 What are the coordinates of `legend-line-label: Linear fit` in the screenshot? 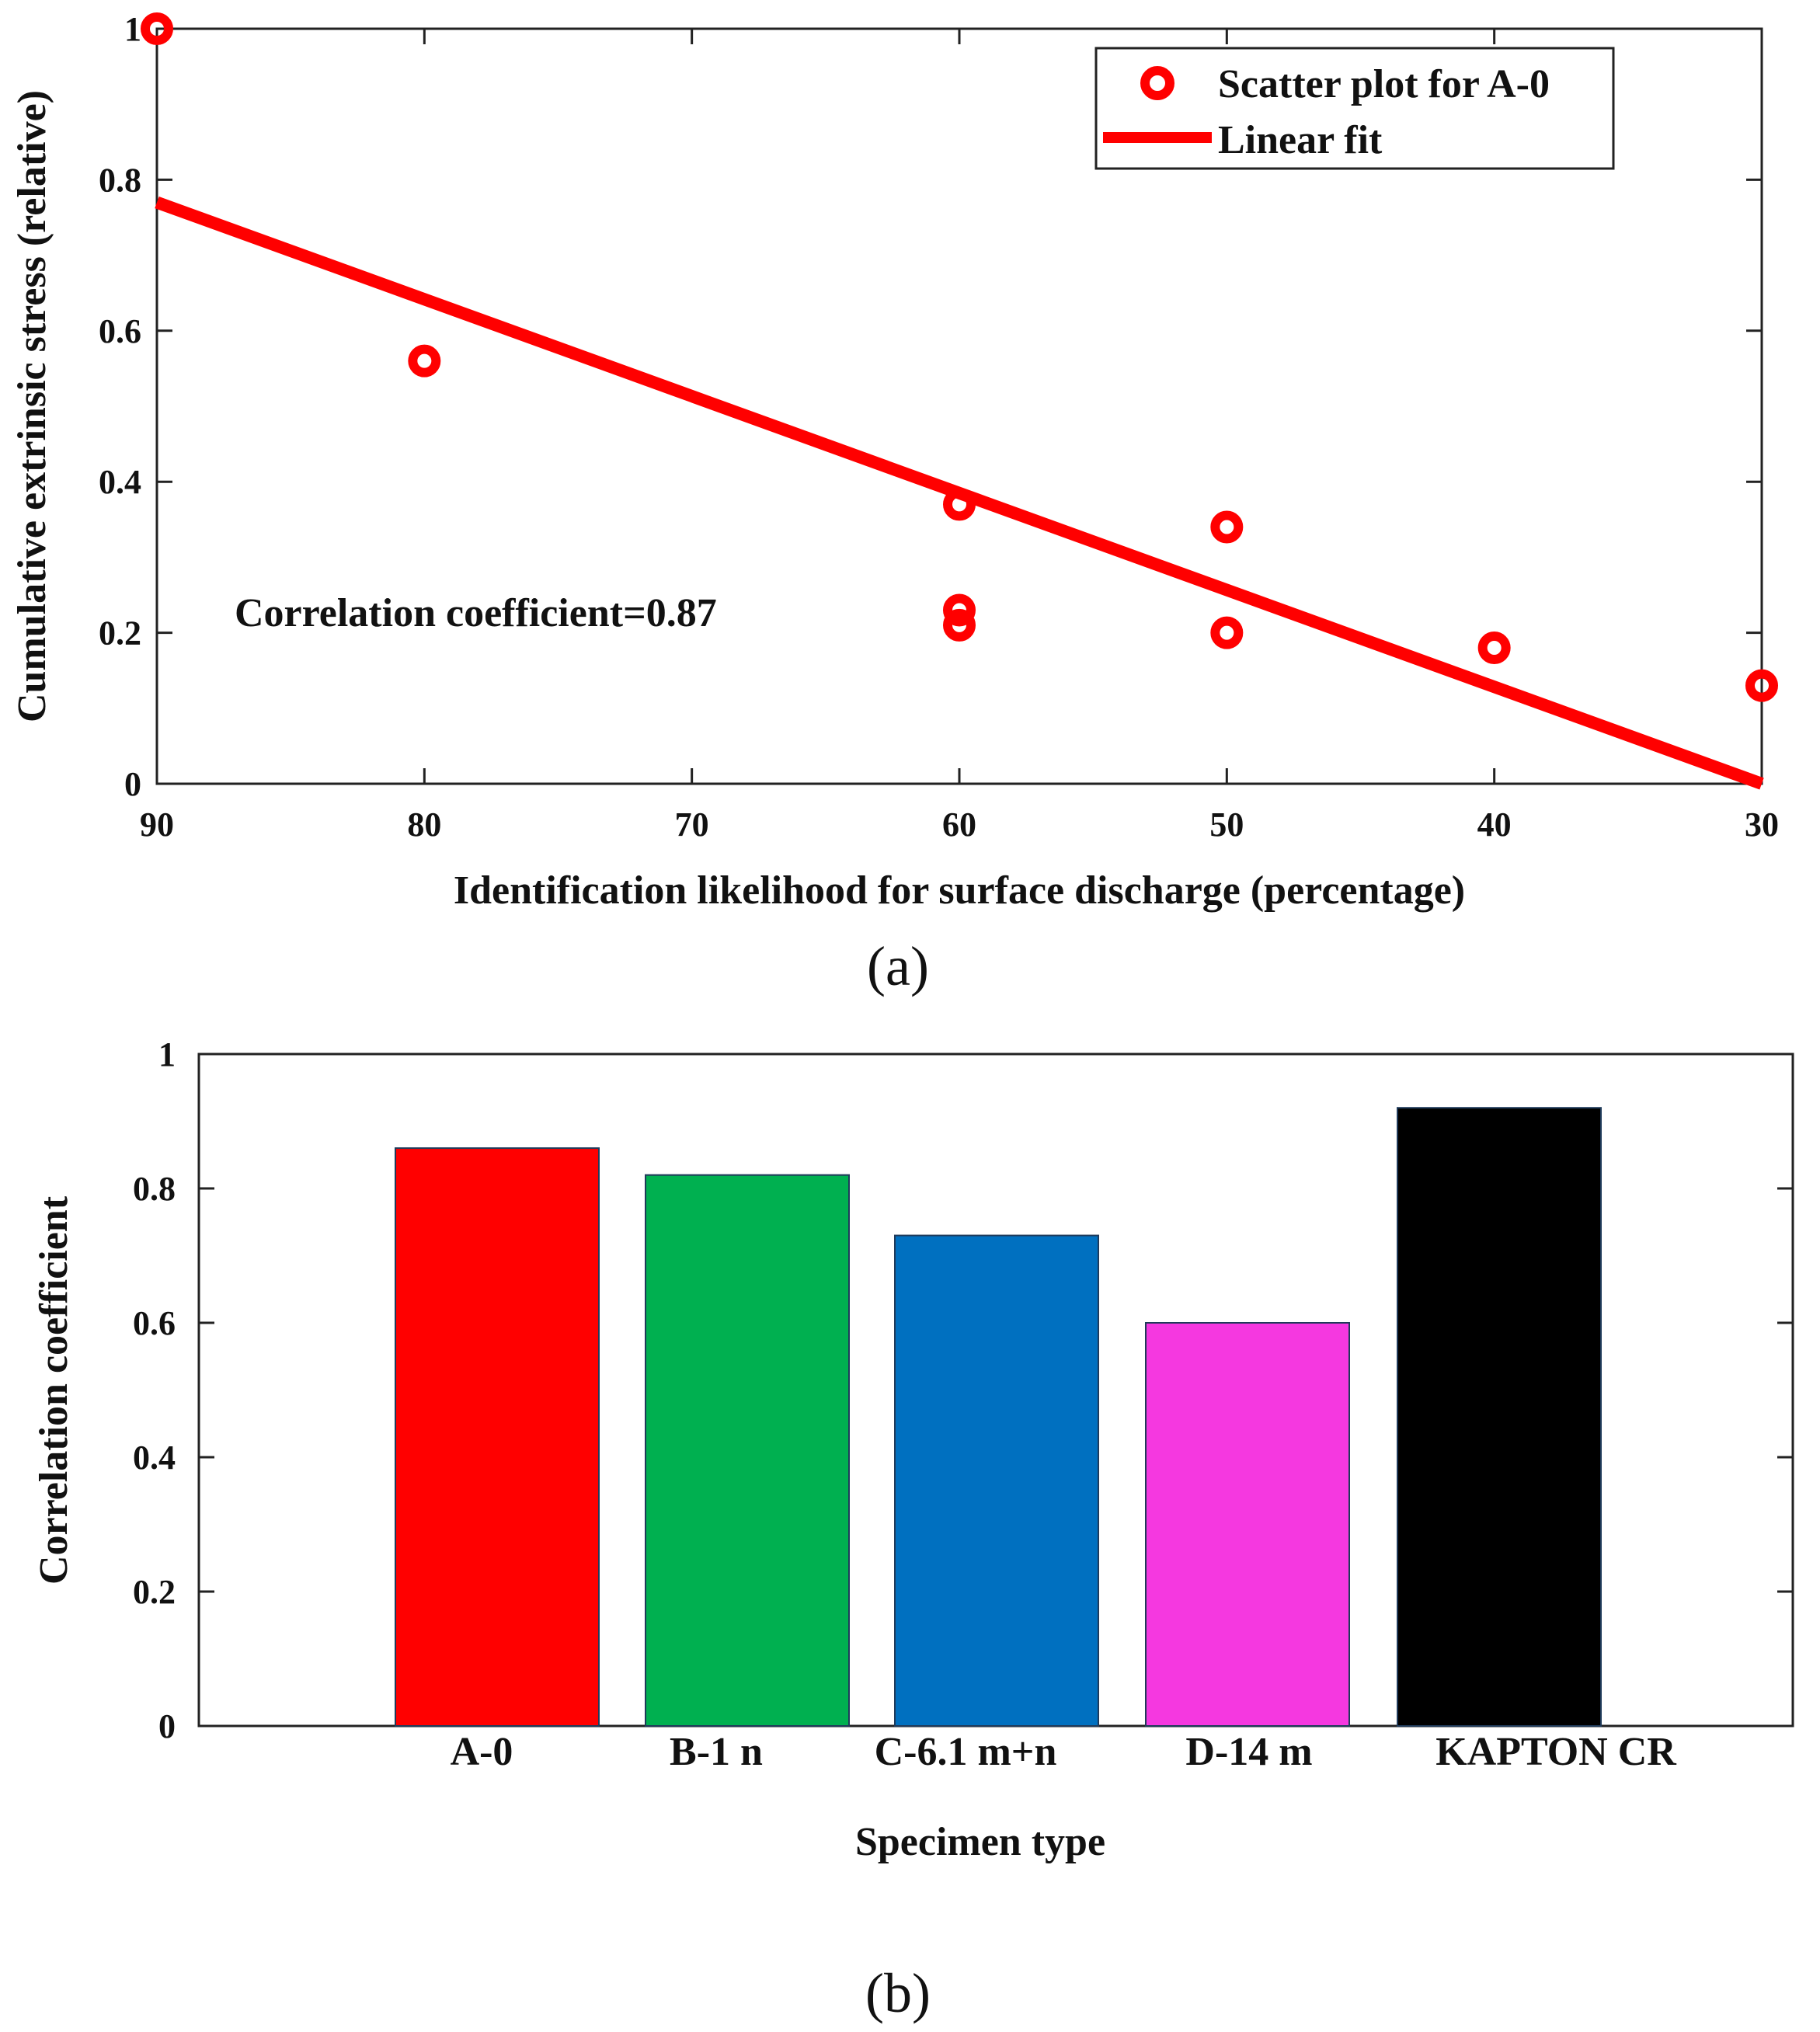 It's located at (1300, 140).